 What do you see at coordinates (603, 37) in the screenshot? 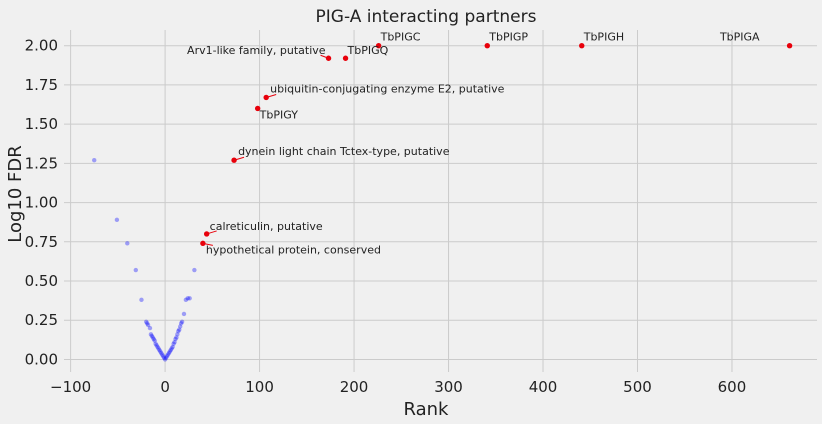
I see `annotation-tbpigh: TbPIGH` at bounding box center [603, 37].